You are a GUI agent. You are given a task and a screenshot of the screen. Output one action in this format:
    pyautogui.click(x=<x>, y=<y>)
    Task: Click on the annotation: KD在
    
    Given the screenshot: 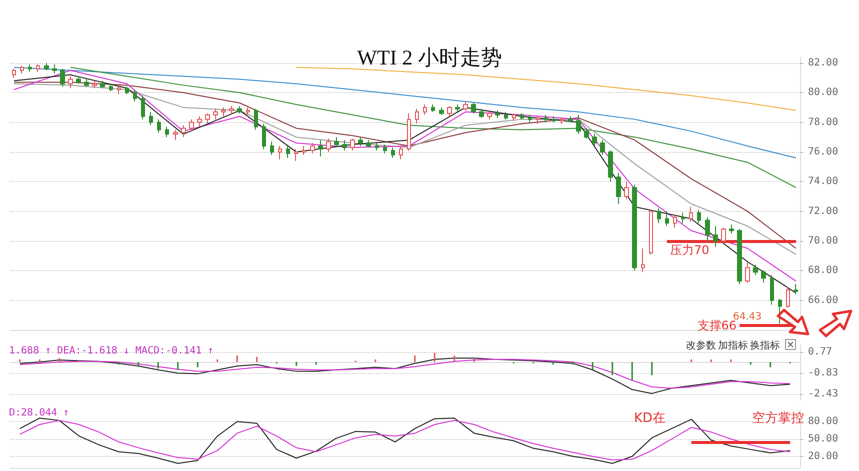 What is the action you would take?
    pyautogui.click(x=650, y=418)
    